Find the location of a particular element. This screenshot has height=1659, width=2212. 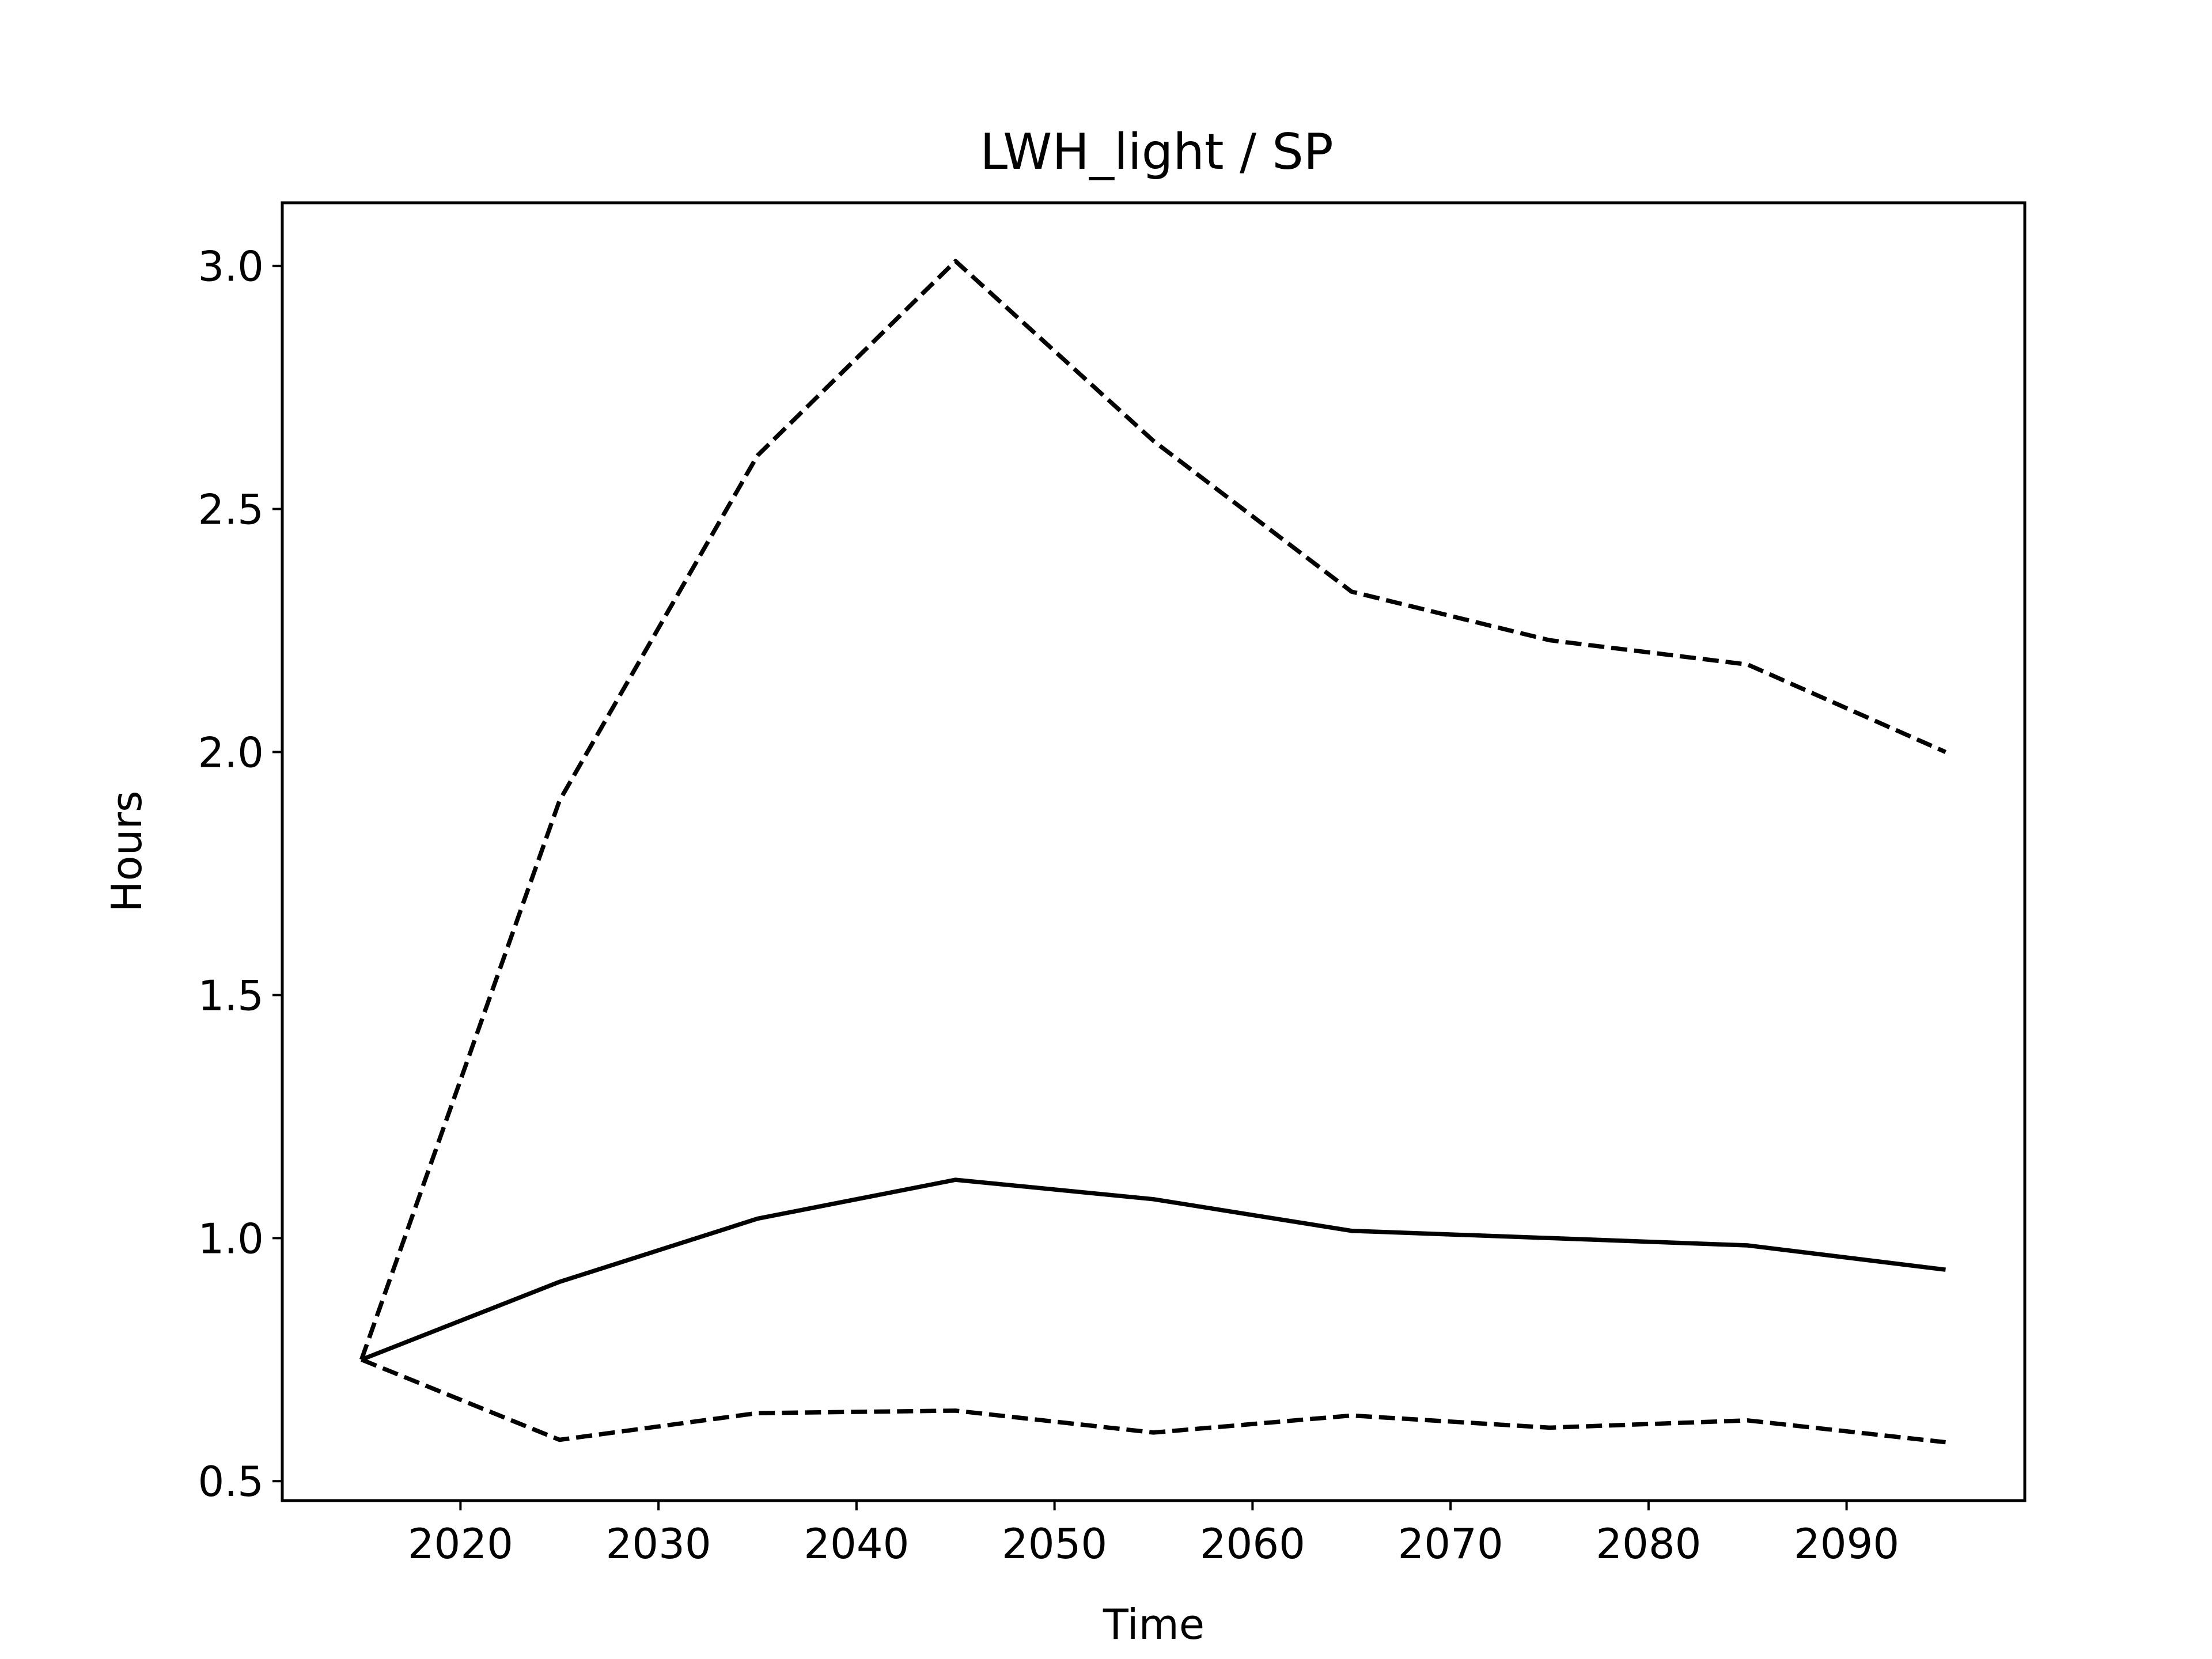

y-tick-label: 0.5 is located at coordinates (231, 1481).